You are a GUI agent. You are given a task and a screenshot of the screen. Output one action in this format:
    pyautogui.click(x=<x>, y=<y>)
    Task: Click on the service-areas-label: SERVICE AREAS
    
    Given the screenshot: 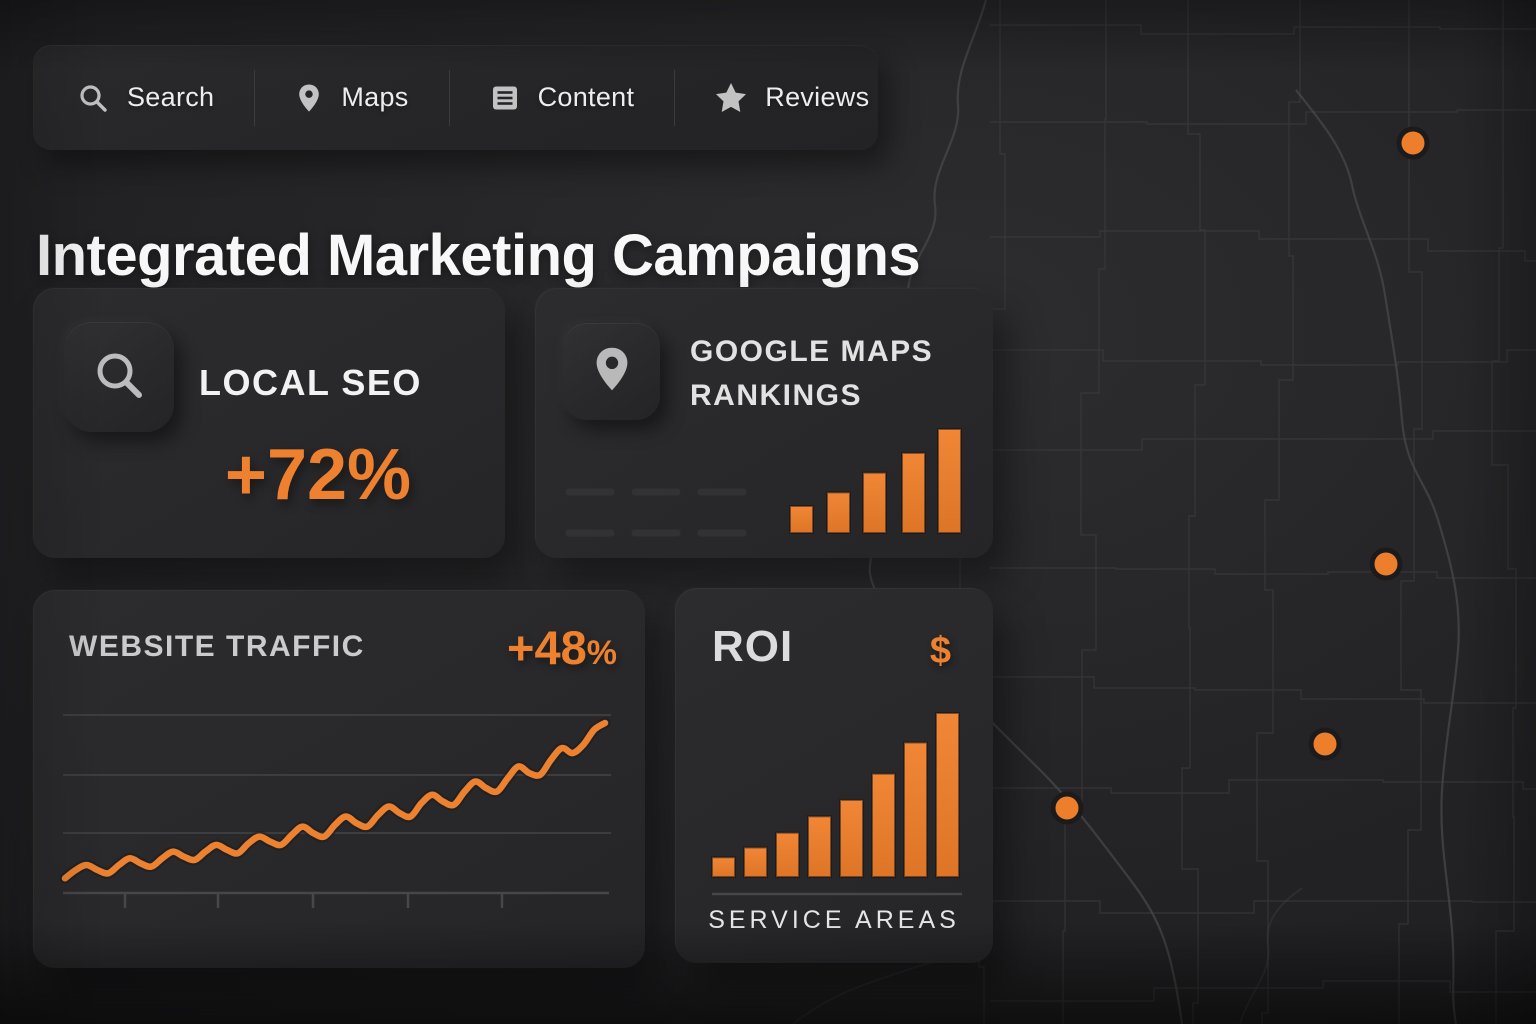 What is the action you would take?
    pyautogui.click(x=834, y=920)
    